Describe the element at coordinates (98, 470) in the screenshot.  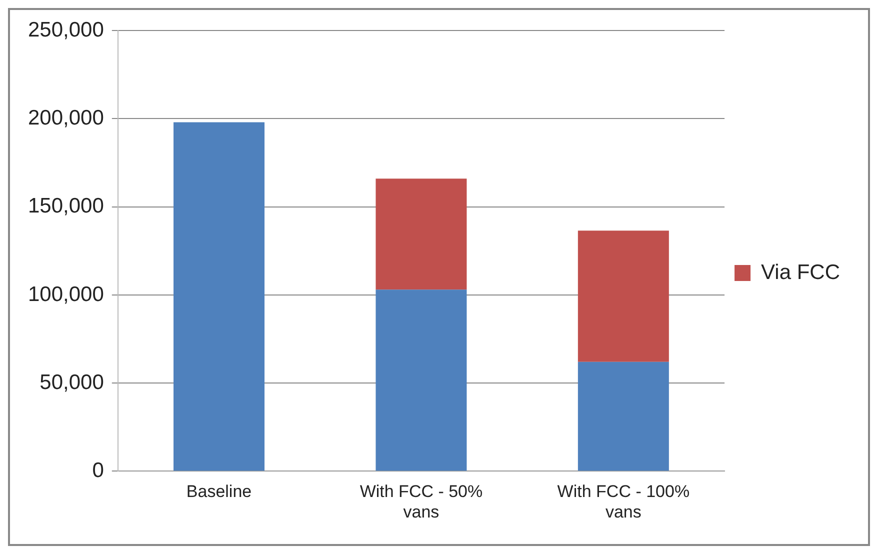
I see `y-tick-label: 0` at that location.